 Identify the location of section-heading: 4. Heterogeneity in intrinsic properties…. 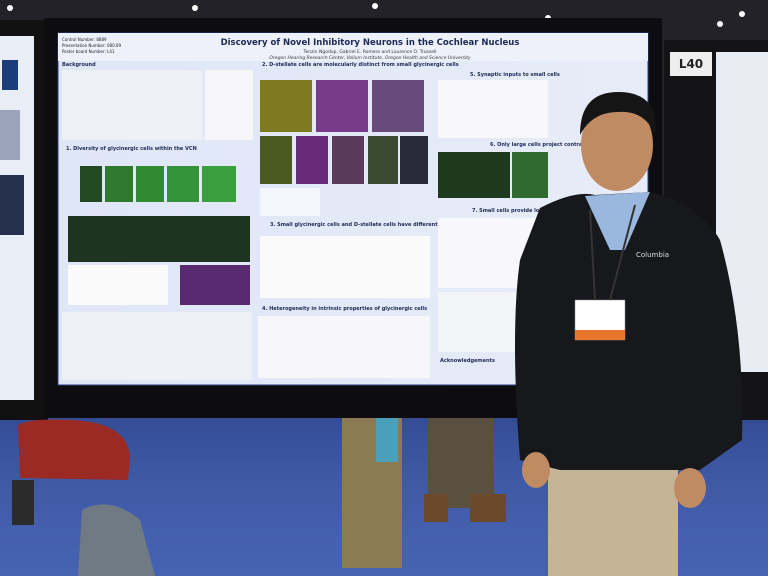
(344, 309).